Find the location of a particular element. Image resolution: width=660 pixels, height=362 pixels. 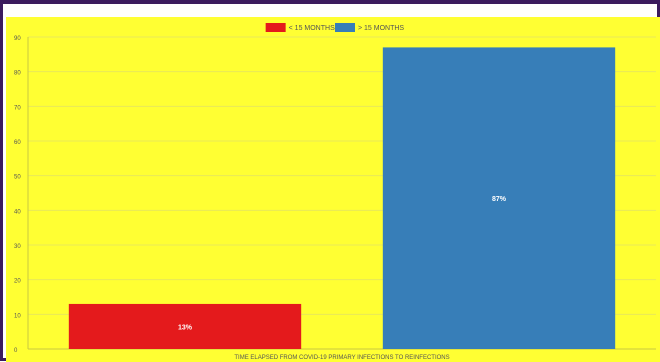

y-tick-label: 30 is located at coordinates (17, 247).